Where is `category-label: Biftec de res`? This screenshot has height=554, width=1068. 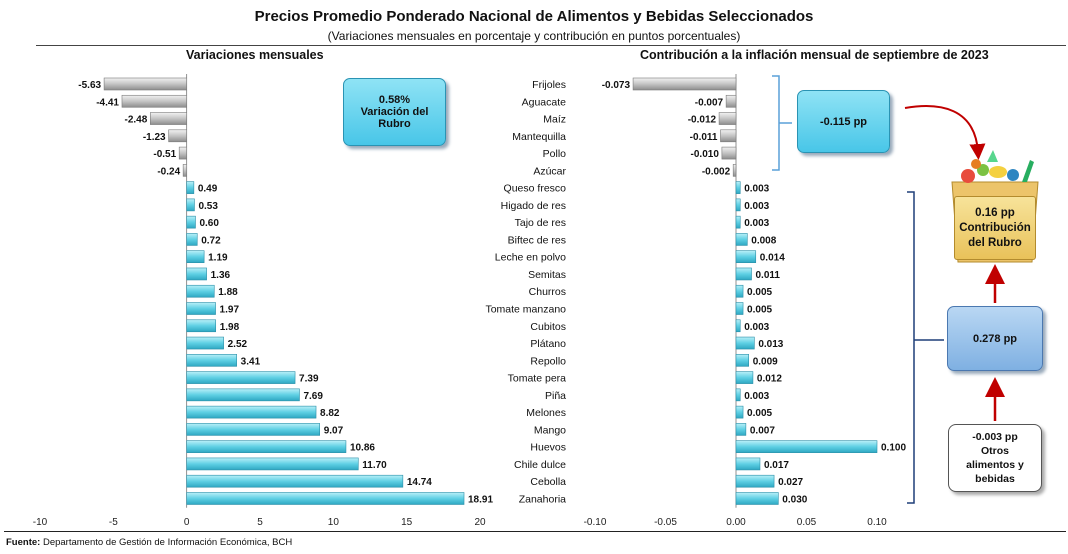 category-label: Biftec de res is located at coordinates (537, 240).